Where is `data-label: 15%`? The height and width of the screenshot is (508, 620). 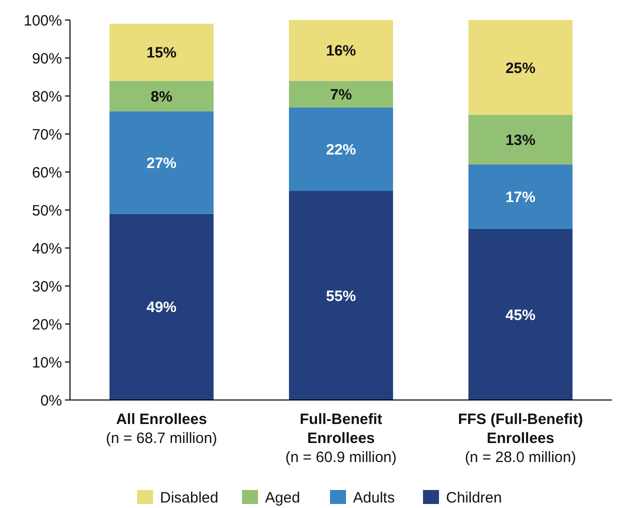 data-label: 15% is located at coordinates (161, 53).